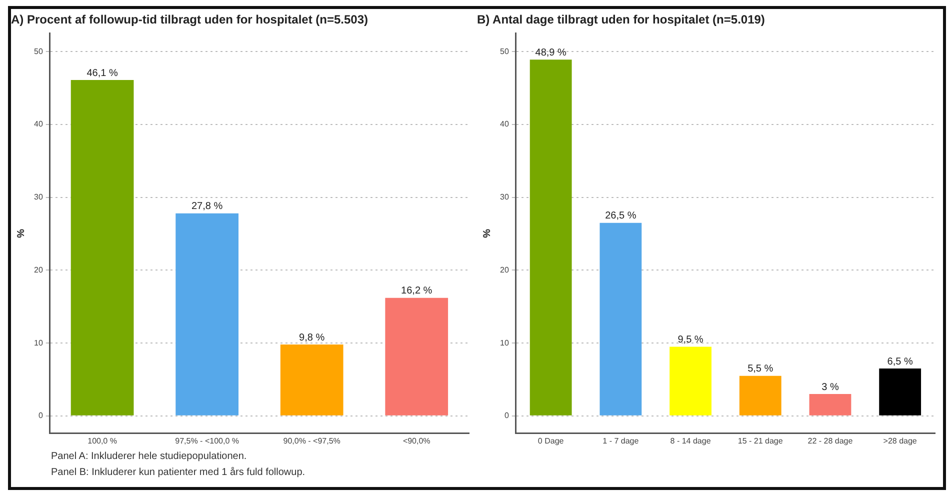 This screenshot has width=952, height=493. Describe the element at coordinates (207, 441) in the screenshot. I see `x-tick-label: 97,5% - <100,0 %` at that location.